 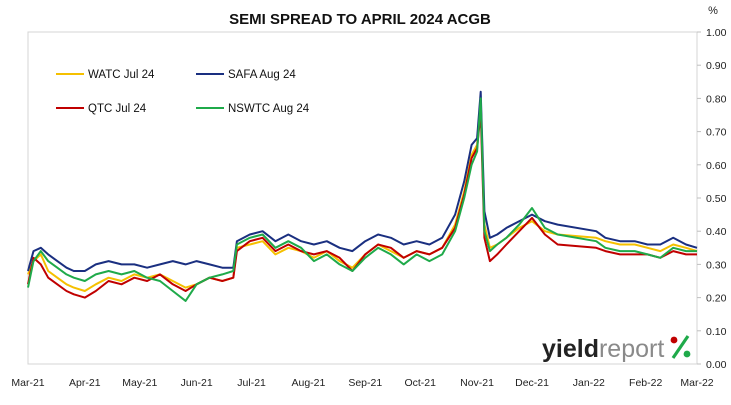 I want to click on y-tick-label: 0.80, so click(x=716, y=99).